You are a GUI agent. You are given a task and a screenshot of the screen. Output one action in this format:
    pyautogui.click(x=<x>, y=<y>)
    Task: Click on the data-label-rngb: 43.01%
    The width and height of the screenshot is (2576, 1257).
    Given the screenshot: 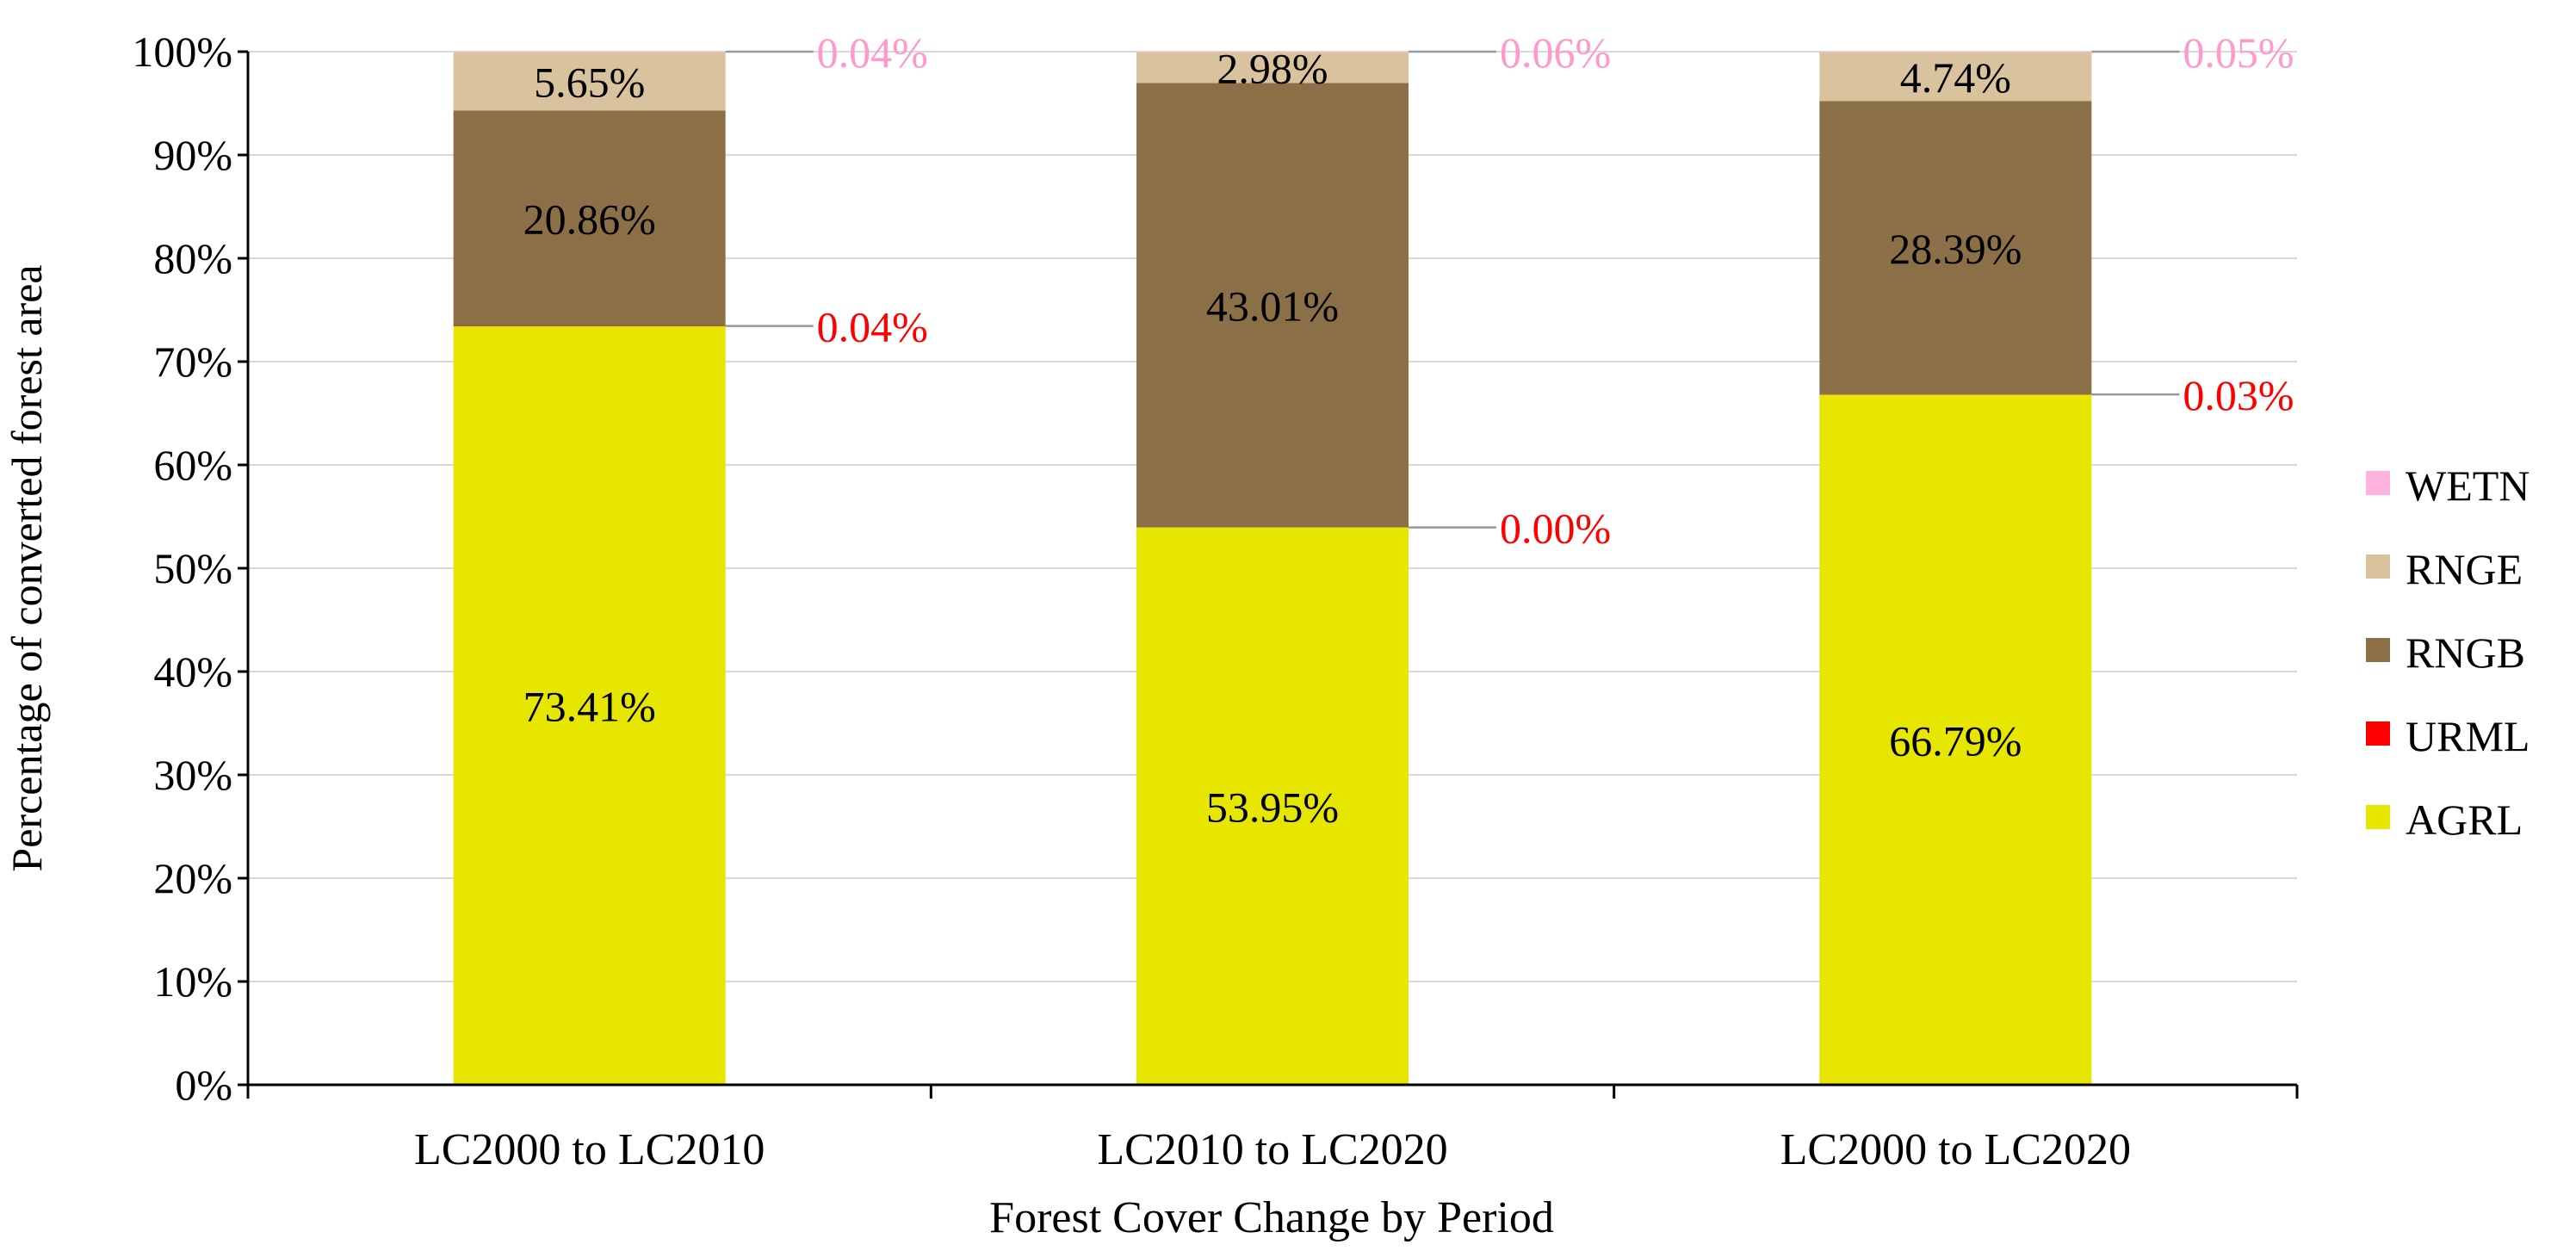 What is the action you would take?
    pyautogui.click(x=1273, y=306)
    